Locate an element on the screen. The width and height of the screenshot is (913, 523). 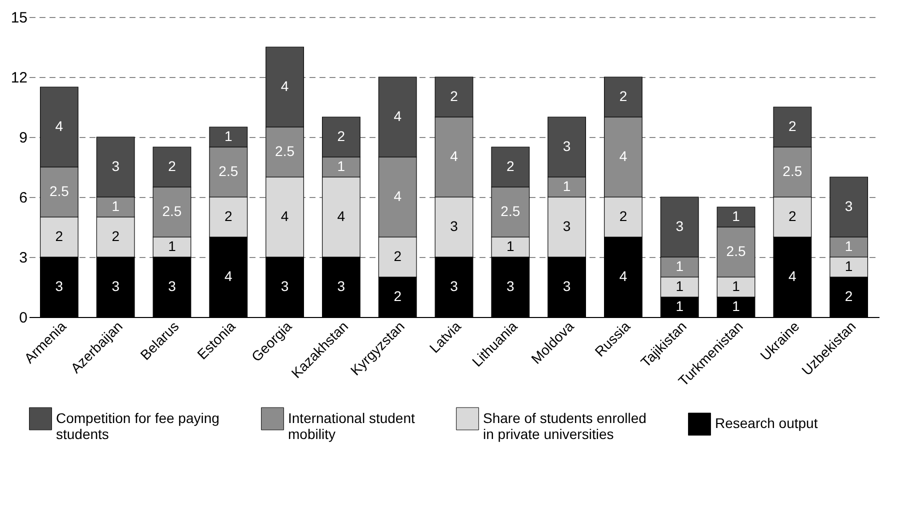
legend-label: Competition for fee paying students is located at coordinates (138, 426).